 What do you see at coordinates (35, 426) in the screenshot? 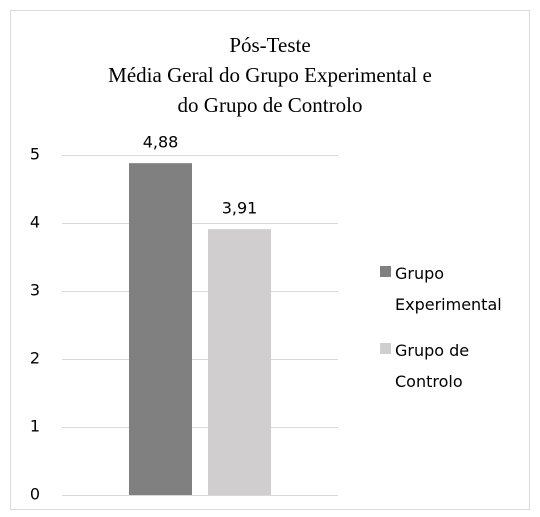
I see `y-tick-label: 1` at bounding box center [35, 426].